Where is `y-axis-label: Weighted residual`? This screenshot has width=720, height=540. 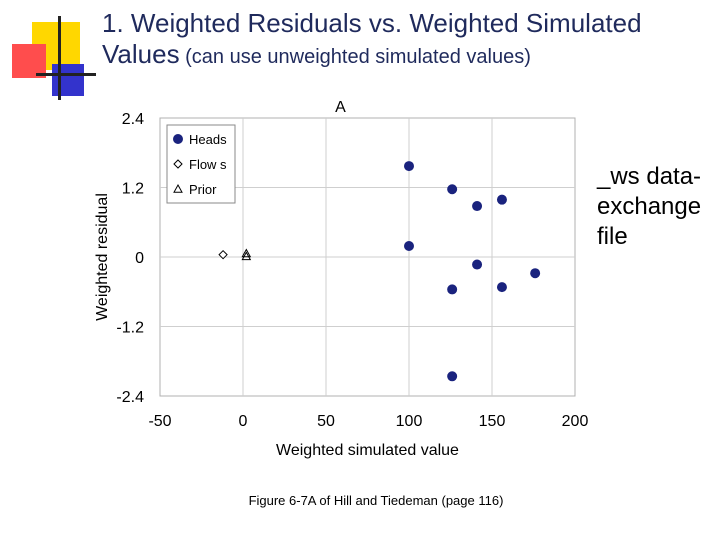
y-axis-label: Weighted residual is located at coordinates (102, 257).